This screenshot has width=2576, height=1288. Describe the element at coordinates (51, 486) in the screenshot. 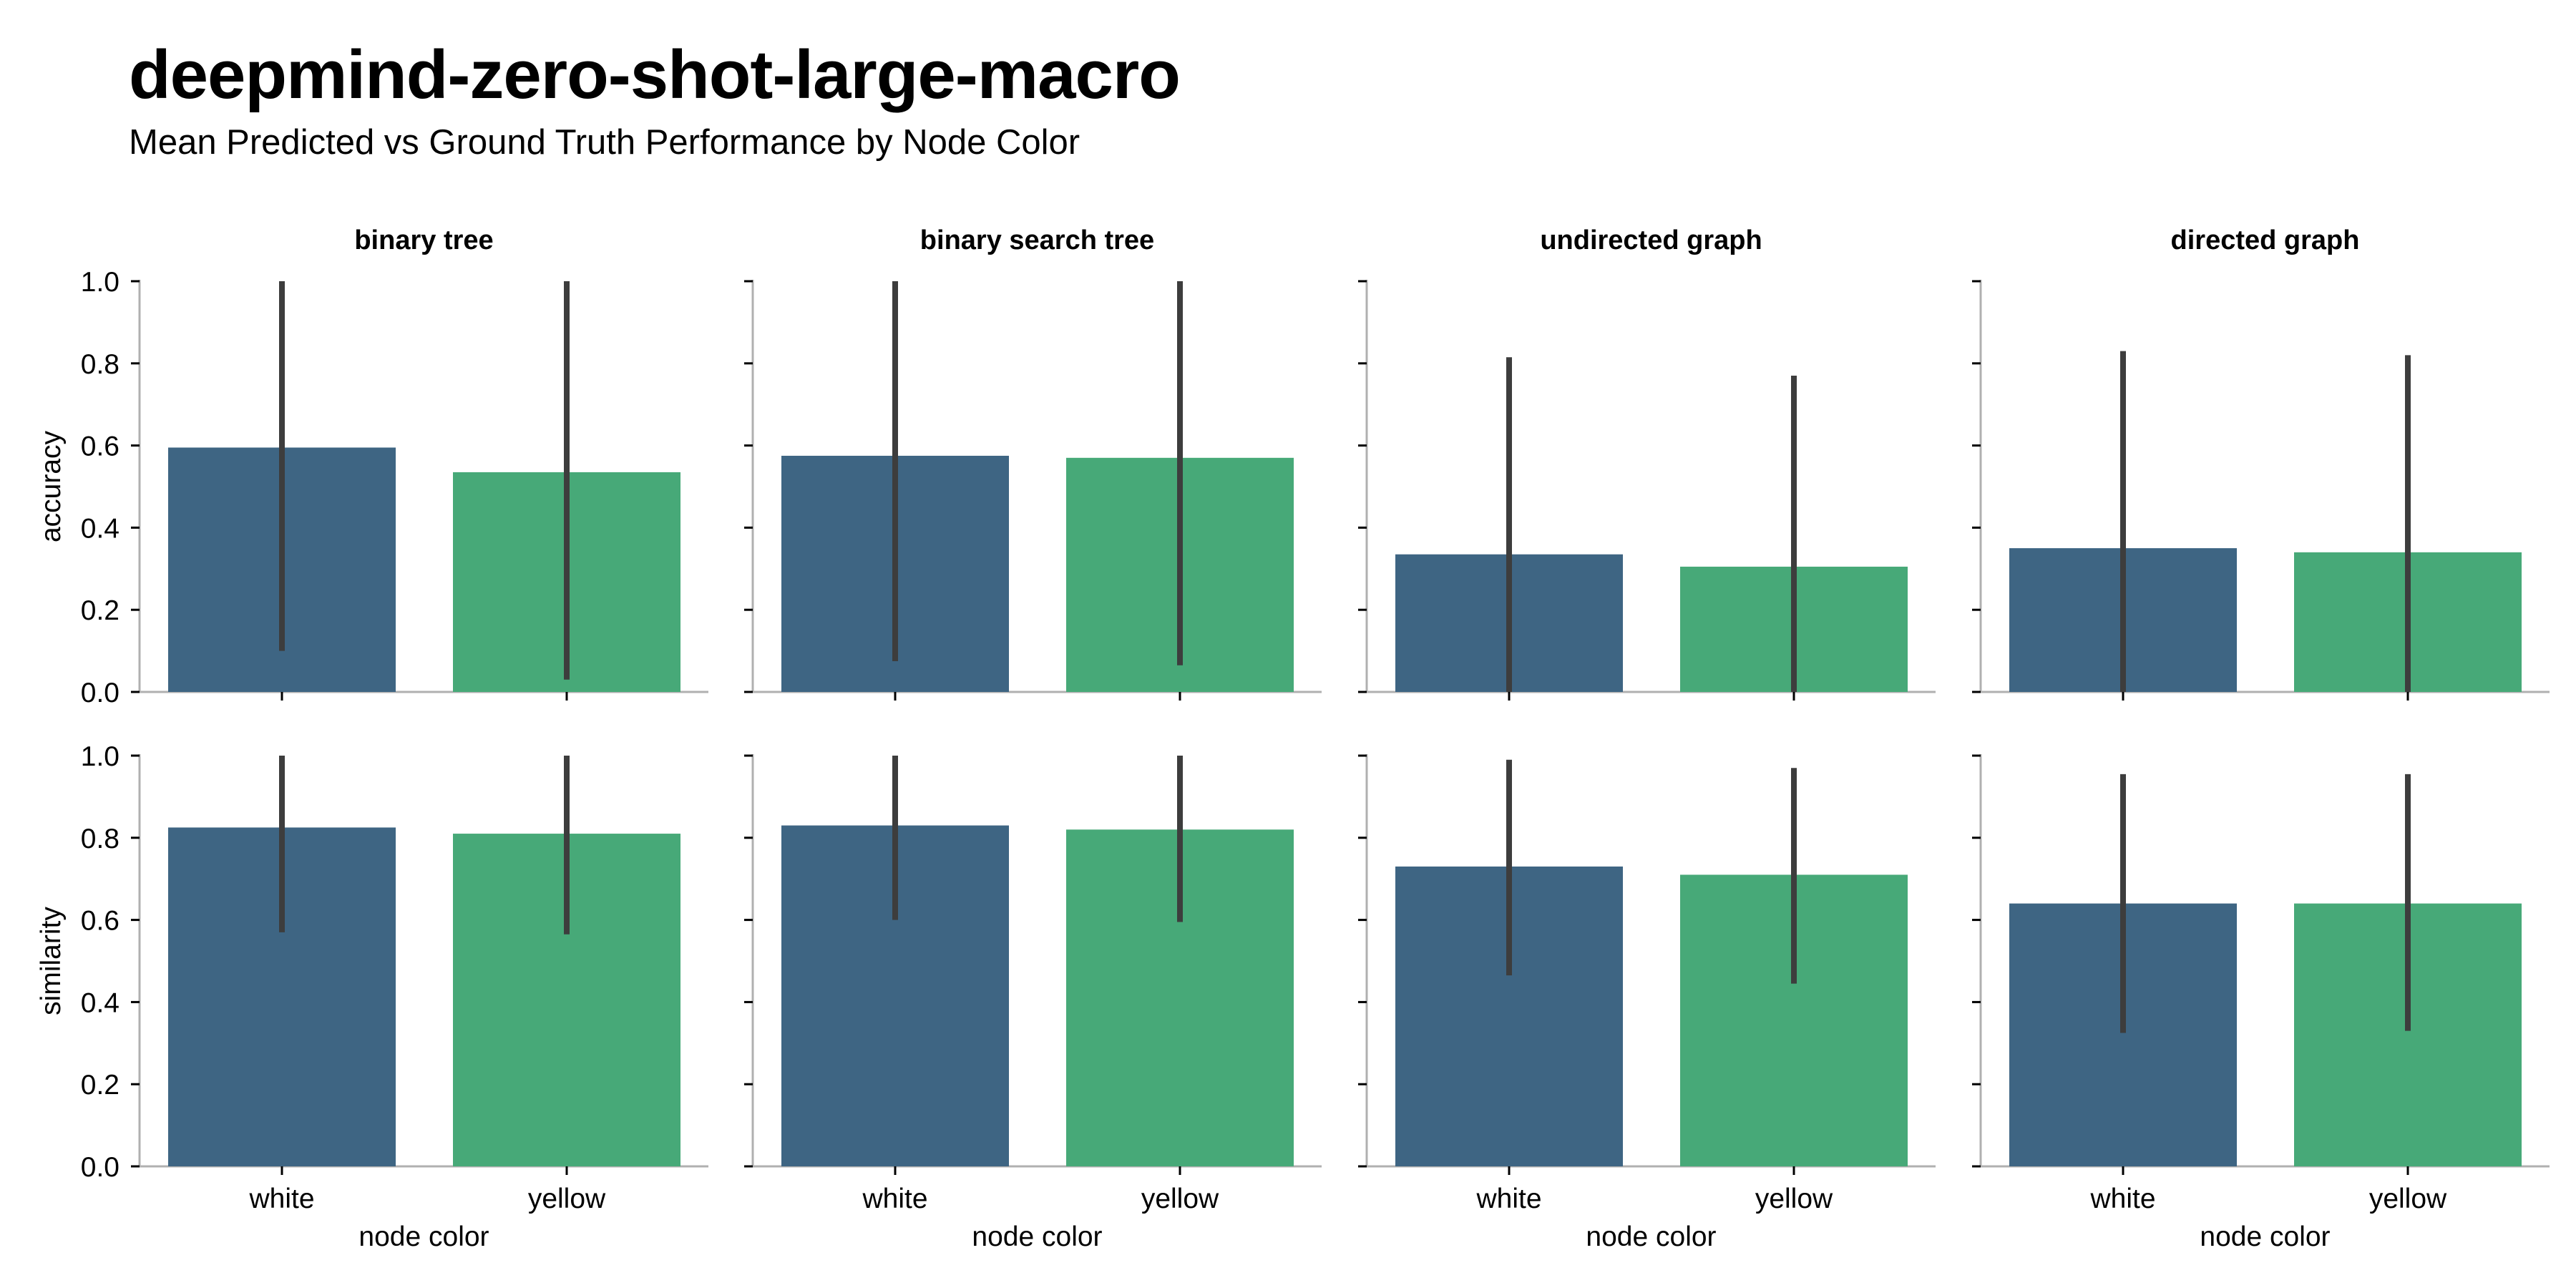

I see `y-axis-label: accuracy` at that location.